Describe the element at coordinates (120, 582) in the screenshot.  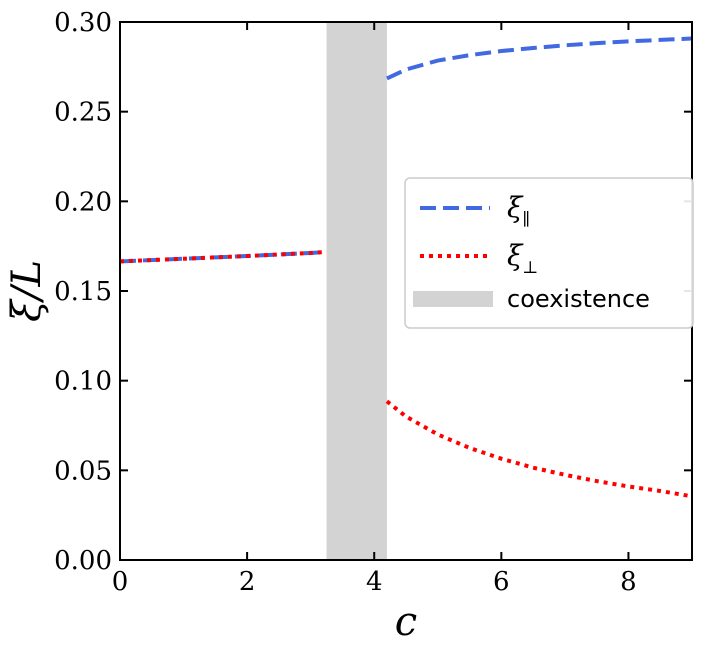
I see `x-tick-label: 0` at that location.